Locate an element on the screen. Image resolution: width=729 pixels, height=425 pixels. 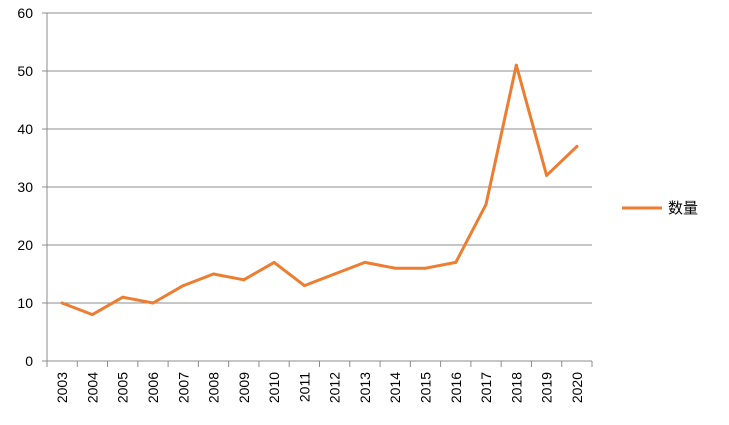
y-tick-label: 30 is located at coordinates (25, 187).